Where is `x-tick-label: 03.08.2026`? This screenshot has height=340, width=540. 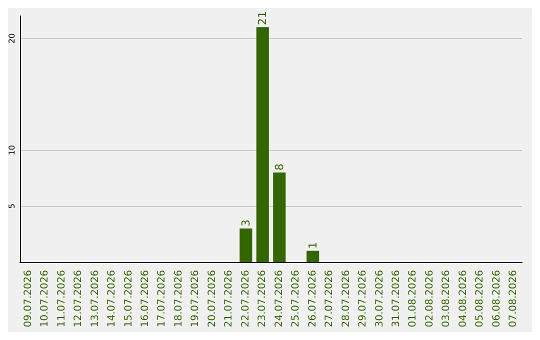 x-tick-label: 03.08.2026 is located at coordinates (446, 299).